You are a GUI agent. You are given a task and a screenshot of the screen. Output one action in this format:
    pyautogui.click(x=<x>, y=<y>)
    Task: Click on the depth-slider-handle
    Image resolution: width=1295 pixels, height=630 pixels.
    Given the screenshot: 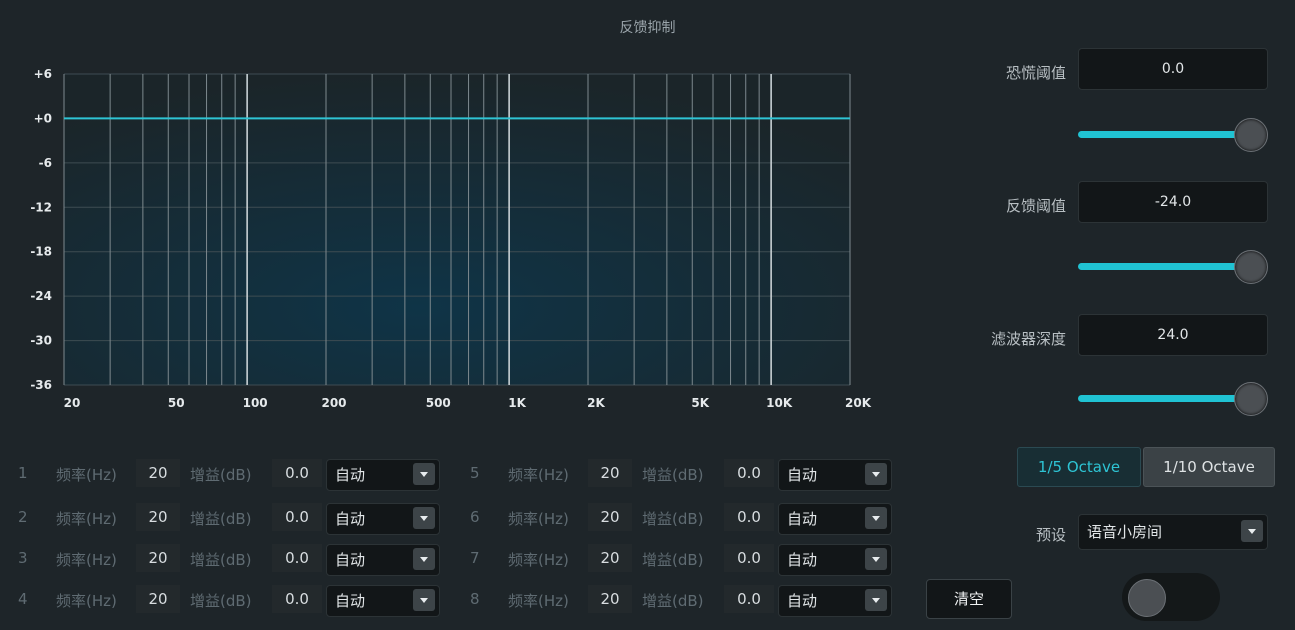 What is the action you would take?
    pyautogui.click(x=1251, y=399)
    